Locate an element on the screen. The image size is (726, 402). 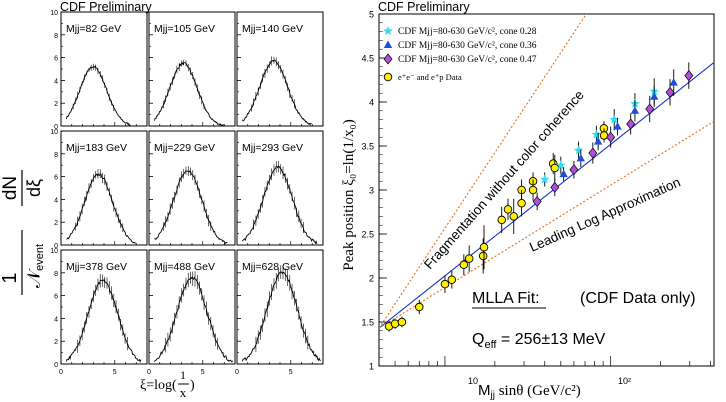
subpanel-6: Mjj=293 GeV is located at coordinates (280, 188).